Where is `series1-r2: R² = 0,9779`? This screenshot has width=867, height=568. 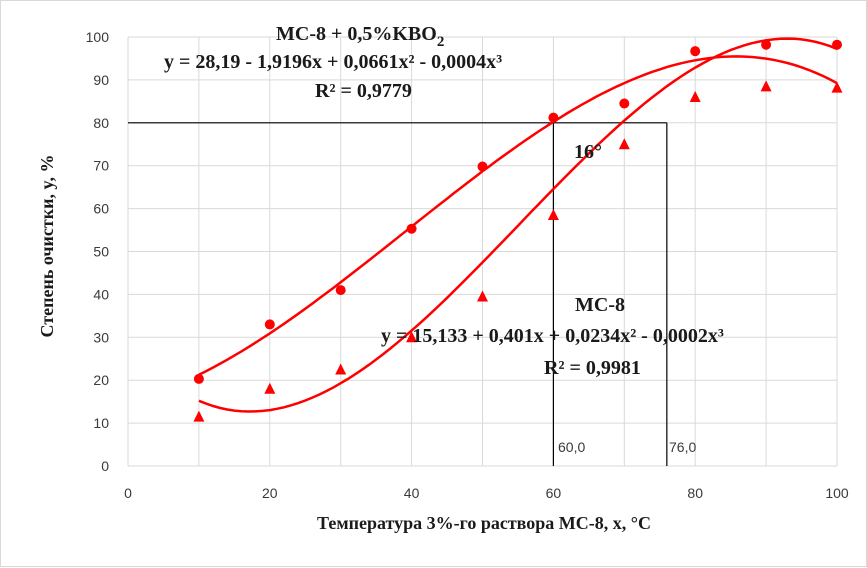 series1-r2: R² = 0,9779 is located at coordinates (363, 91).